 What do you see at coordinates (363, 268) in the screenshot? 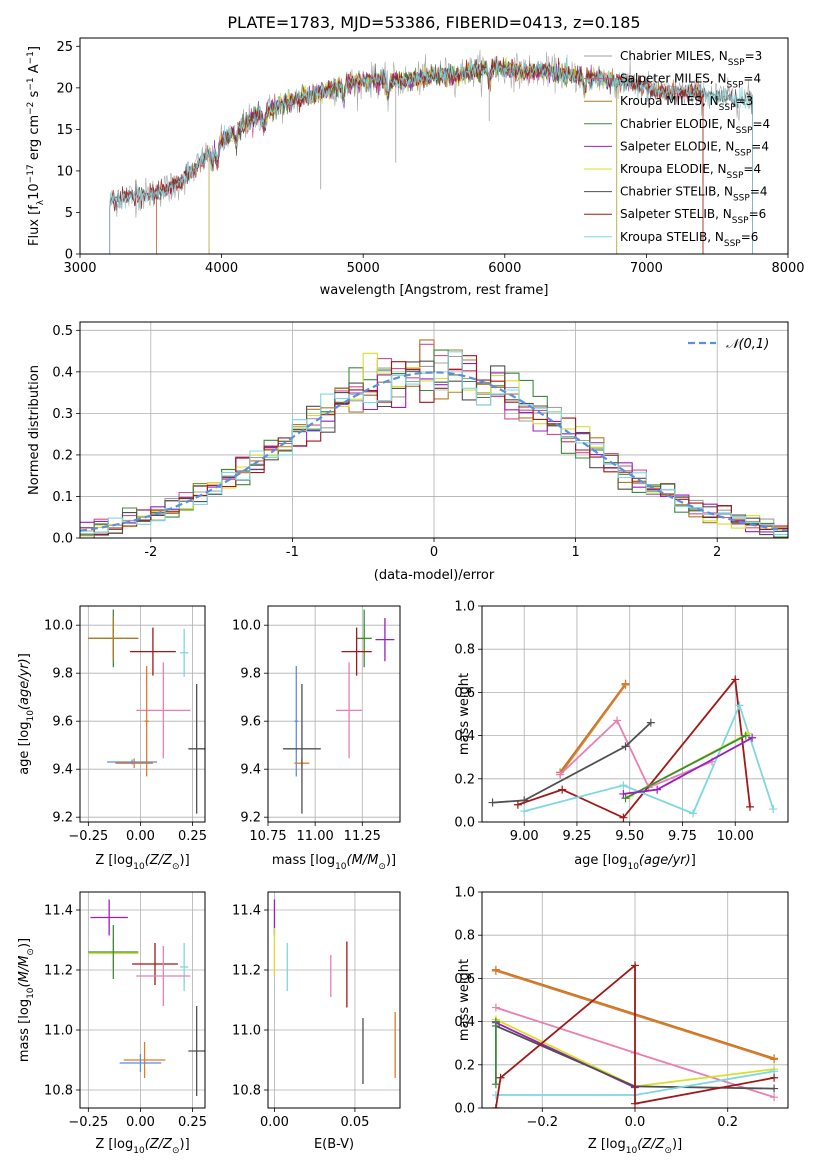
I see `x-tick-label: 5000` at bounding box center [363, 268].